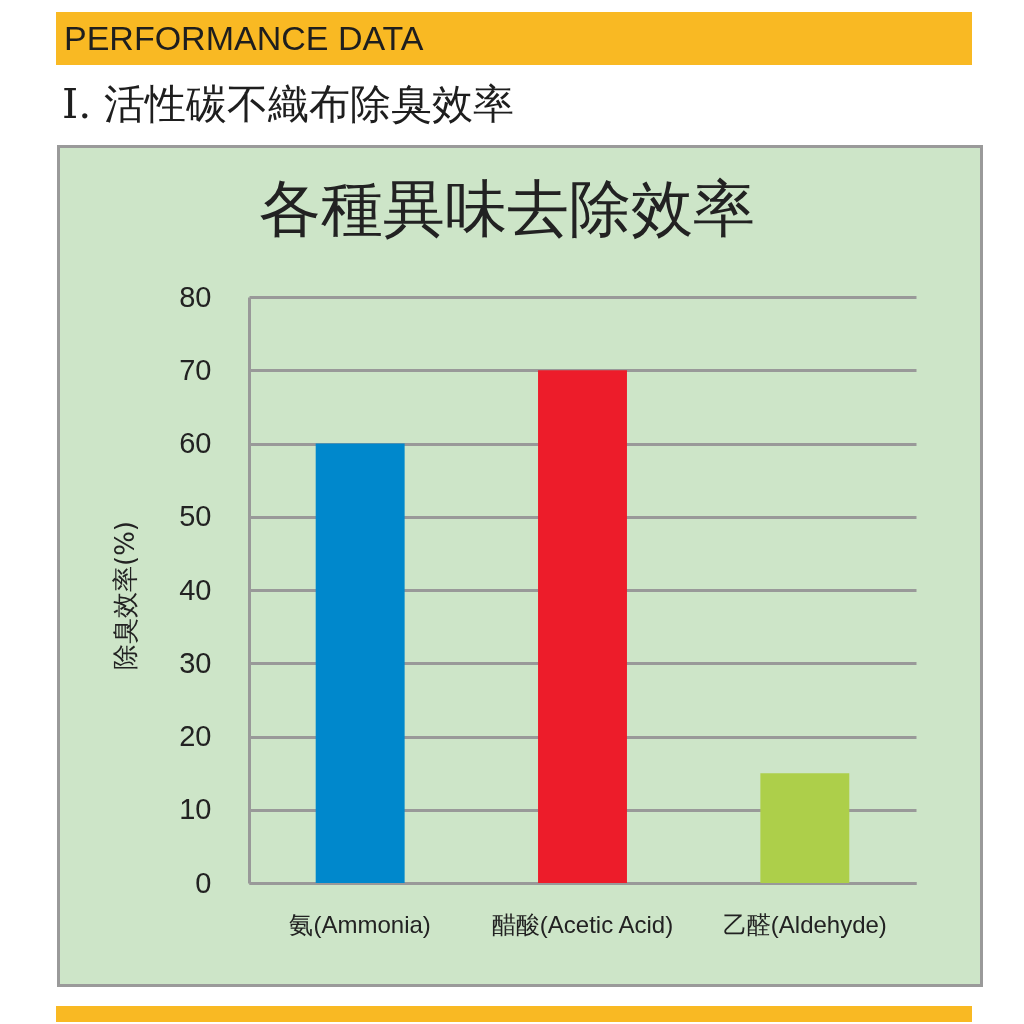 The height and width of the screenshot is (1024, 1024). Describe the element at coordinates (195, 662) in the screenshot. I see `y-tick-label: 30` at that location.